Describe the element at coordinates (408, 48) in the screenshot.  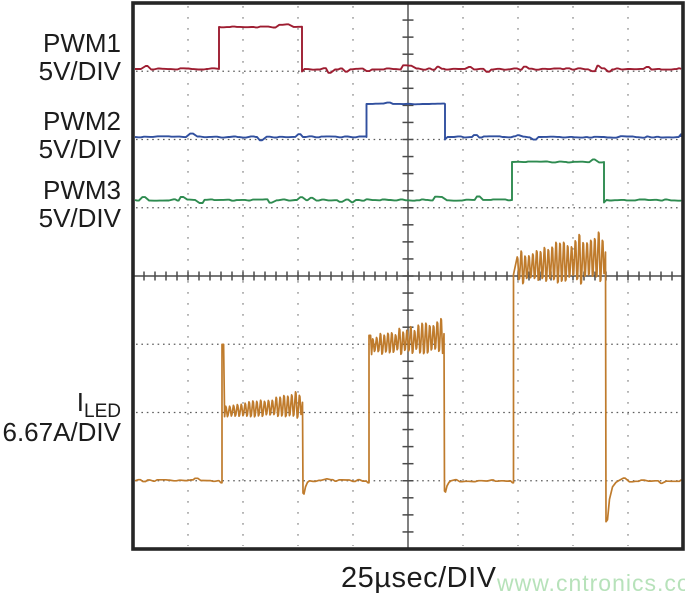
I see `trace-pwm1` at that location.